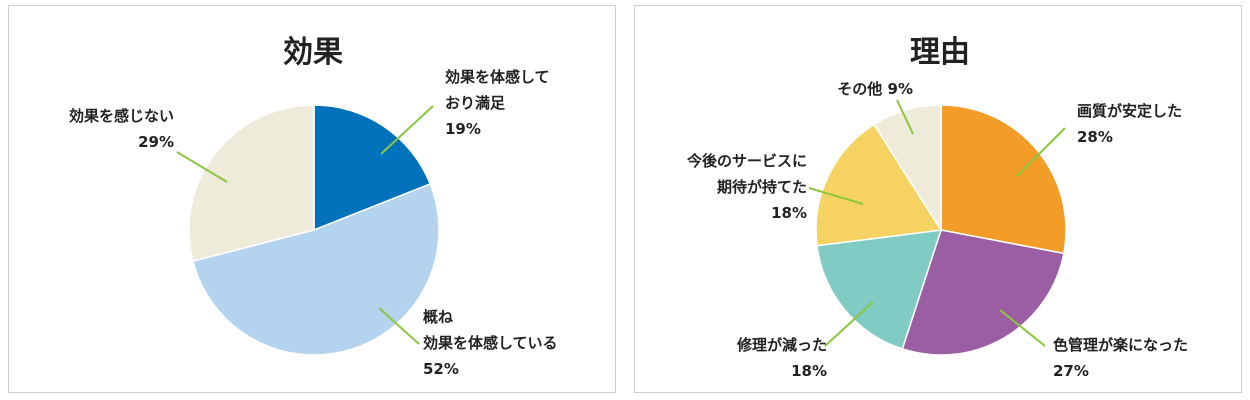 The height and width of the screenshot is (400, 1250). What do you see at coordinates (1120, 358) in the screenshot?
I see `slice-label: 色管理が楽になった 27%` at bounding box center [1120, 358].